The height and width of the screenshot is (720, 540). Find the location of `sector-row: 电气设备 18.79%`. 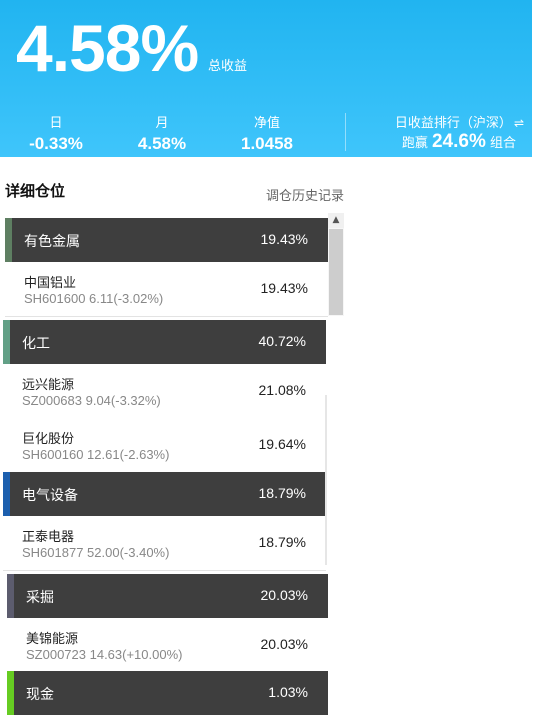

sector-row: 电气设备 18.79% is located at coordinates (164, 494).